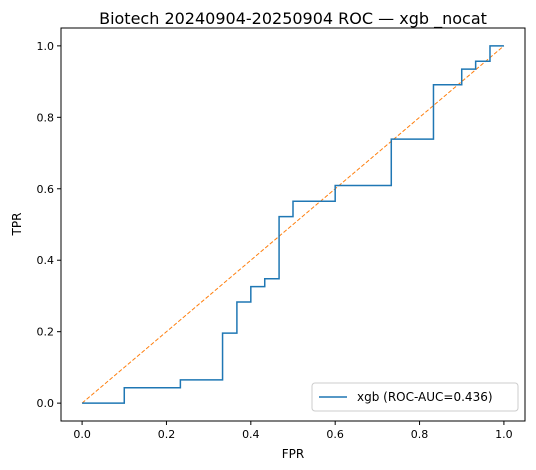  I want to click on y-tick-label: 0.0, so click(46, 403).